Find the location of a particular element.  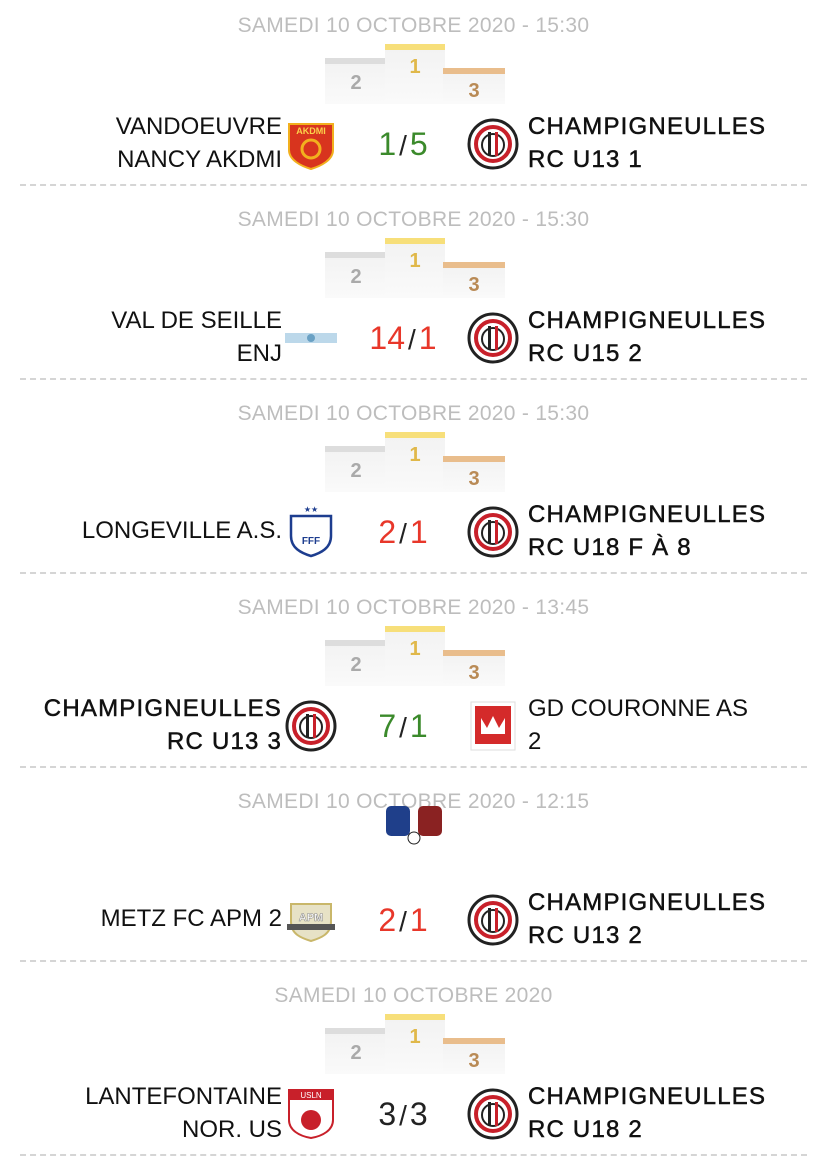

home-team-line: METZ FC APM 2 is located at coordinates (191, 918).